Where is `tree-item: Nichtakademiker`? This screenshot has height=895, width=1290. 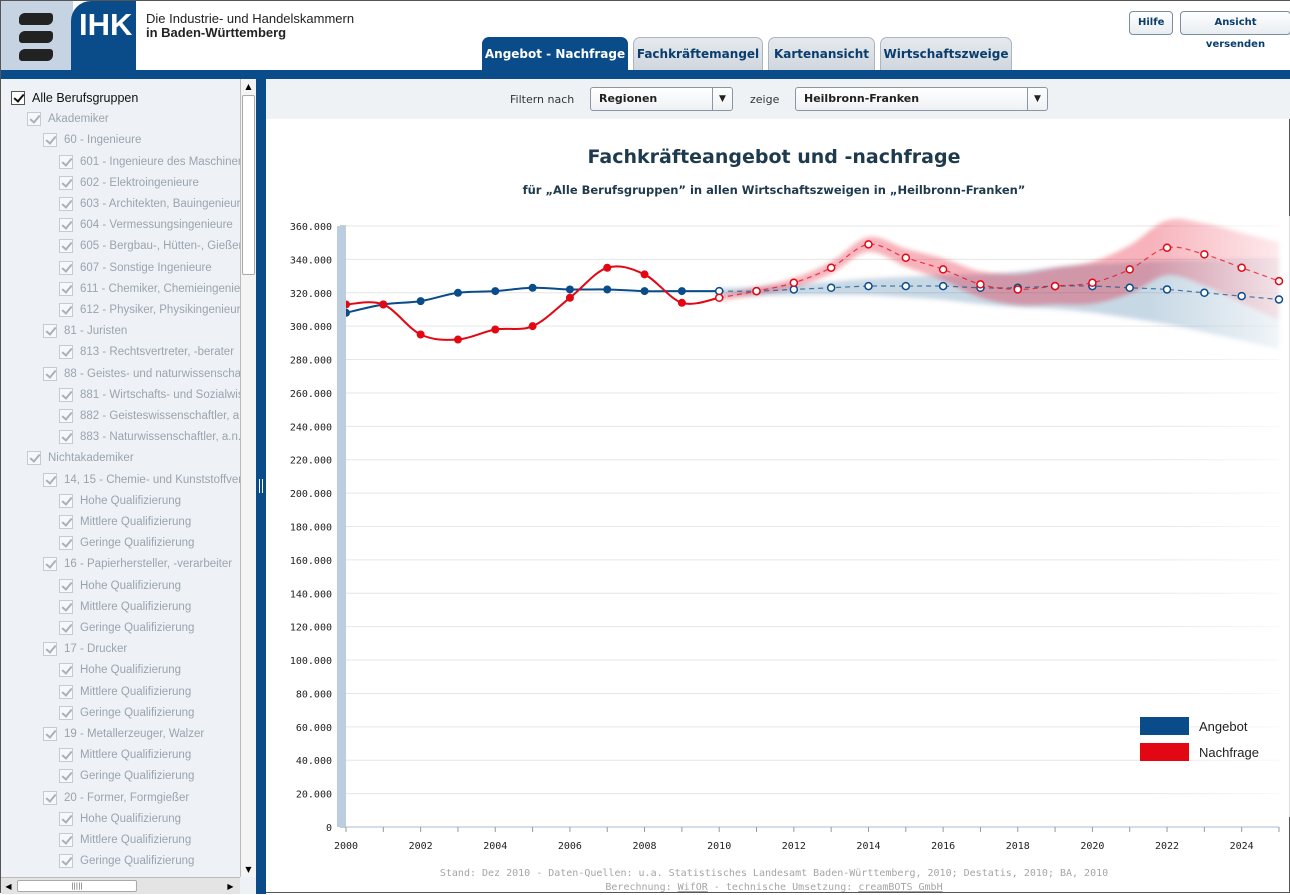
tree-item: Nichtakademiker is located at coordinates (80, 458).